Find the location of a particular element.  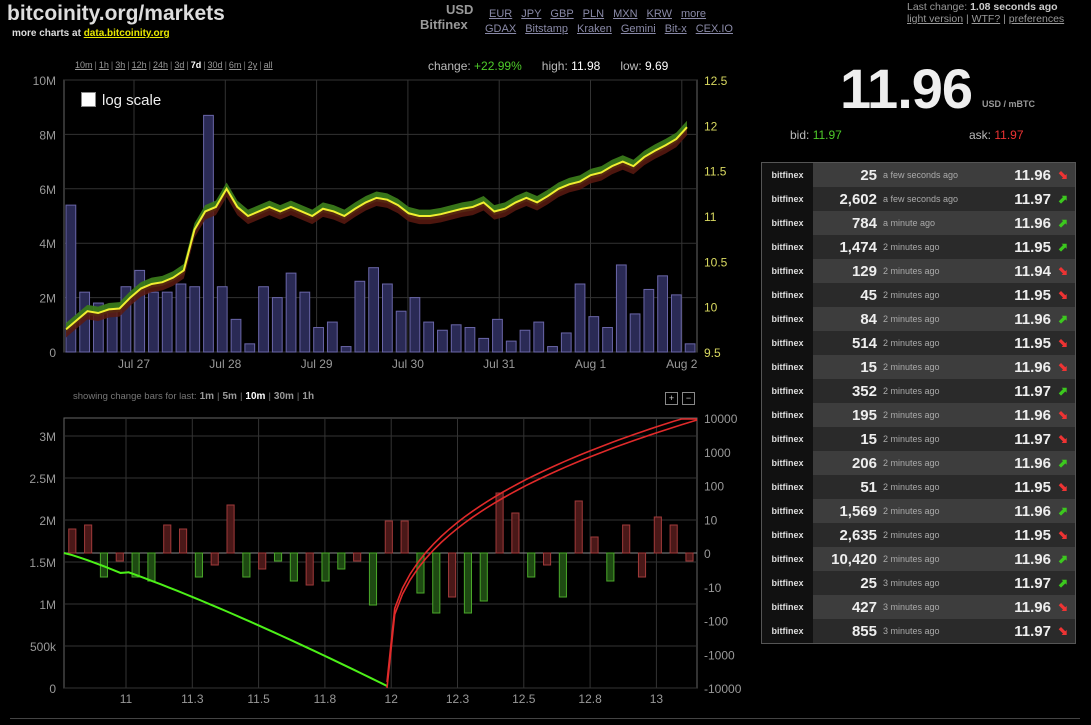

exchange-link-bitstamp: Bitstamp is located at coordinates (546, 29).